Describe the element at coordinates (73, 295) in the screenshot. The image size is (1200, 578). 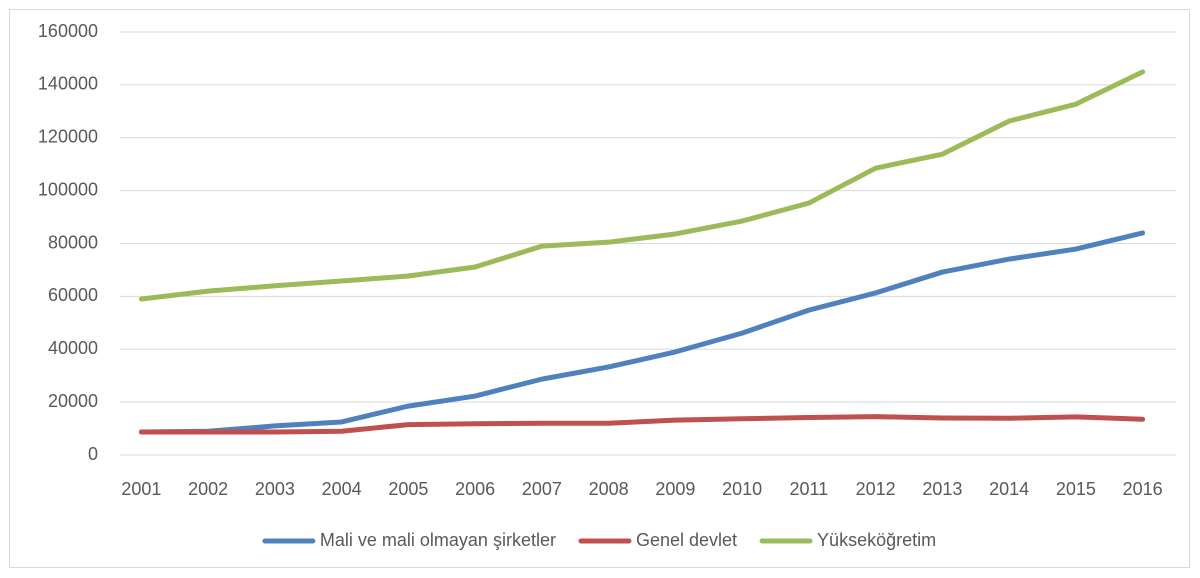
I see `y-tick-label: 60000` at that location.